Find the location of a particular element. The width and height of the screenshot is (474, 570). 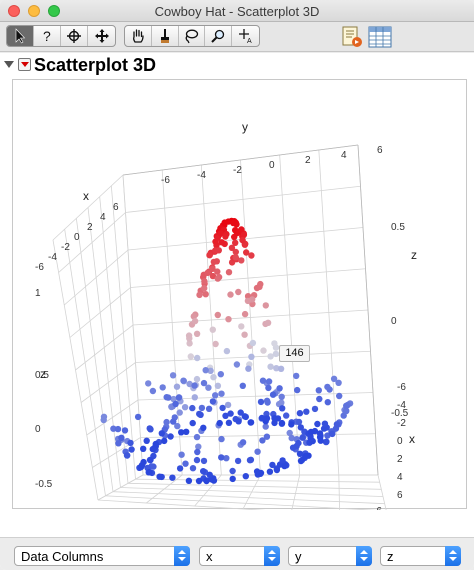

data-table-button is located at coordinates (380, 37).